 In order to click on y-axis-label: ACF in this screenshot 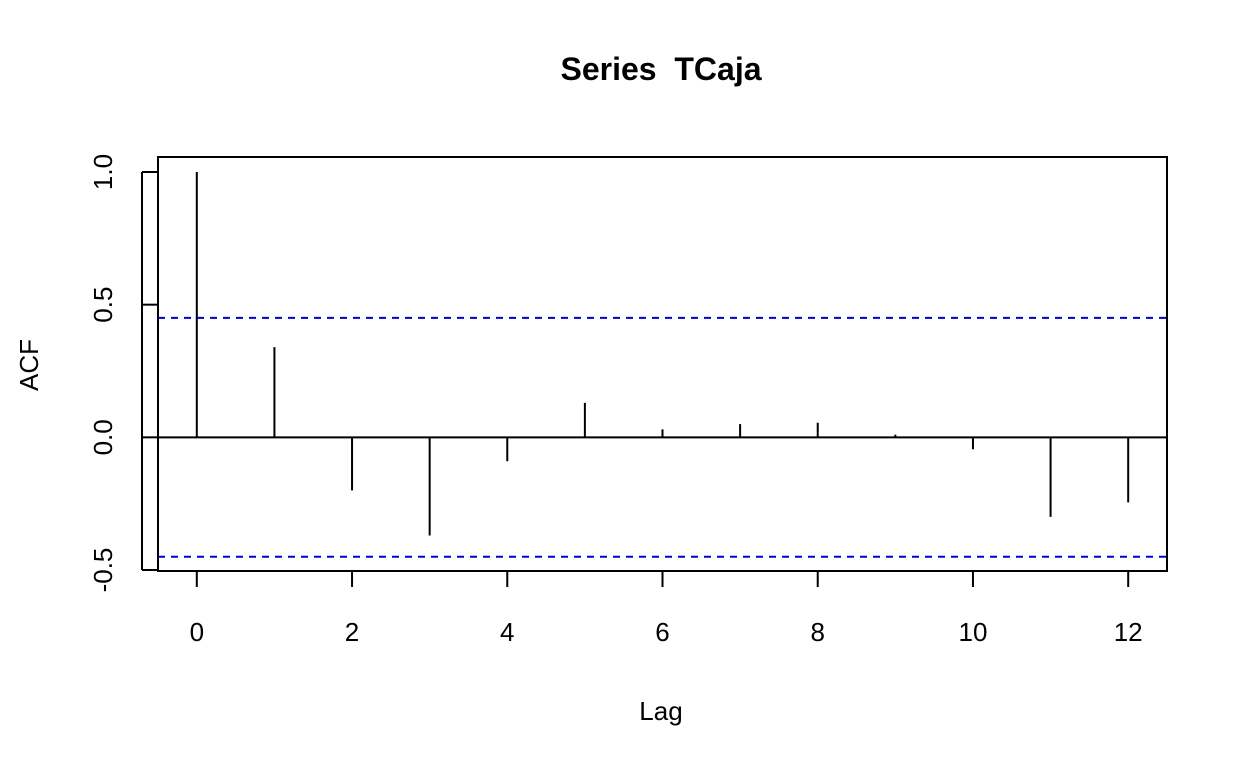, I will do `click(29, 365)`.